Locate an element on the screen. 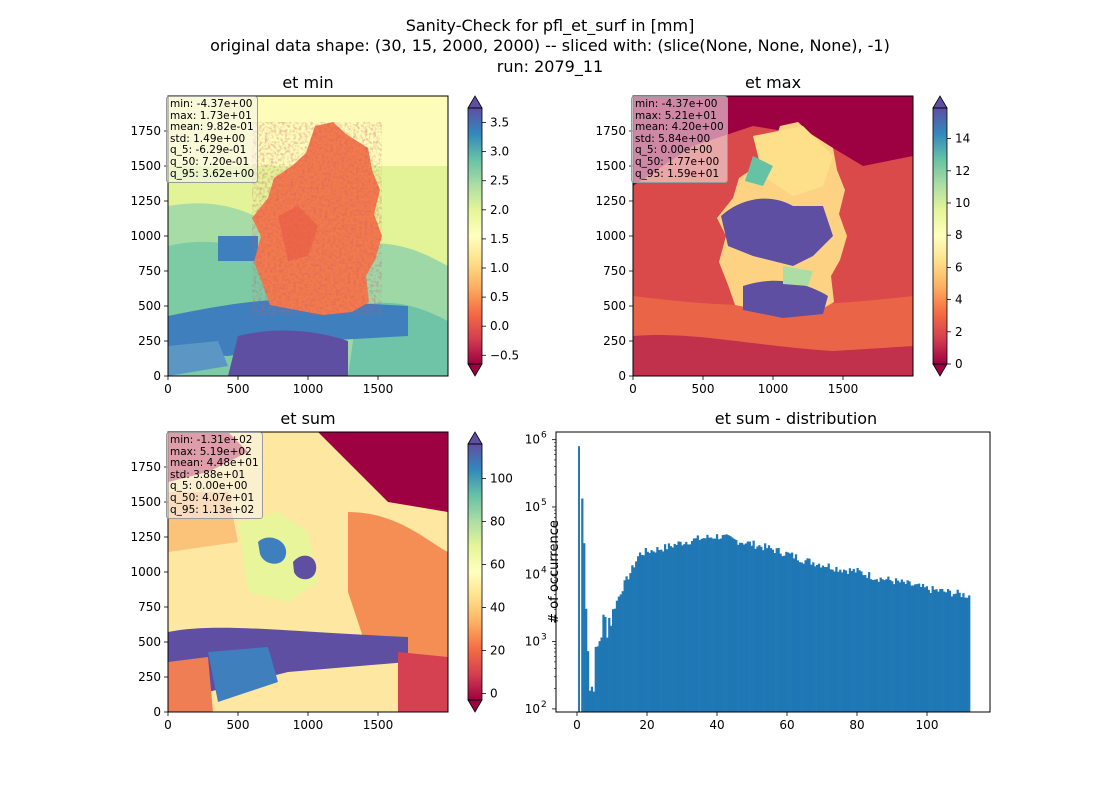  y-tick-label: 1250 is located at coordinates (145, 201).